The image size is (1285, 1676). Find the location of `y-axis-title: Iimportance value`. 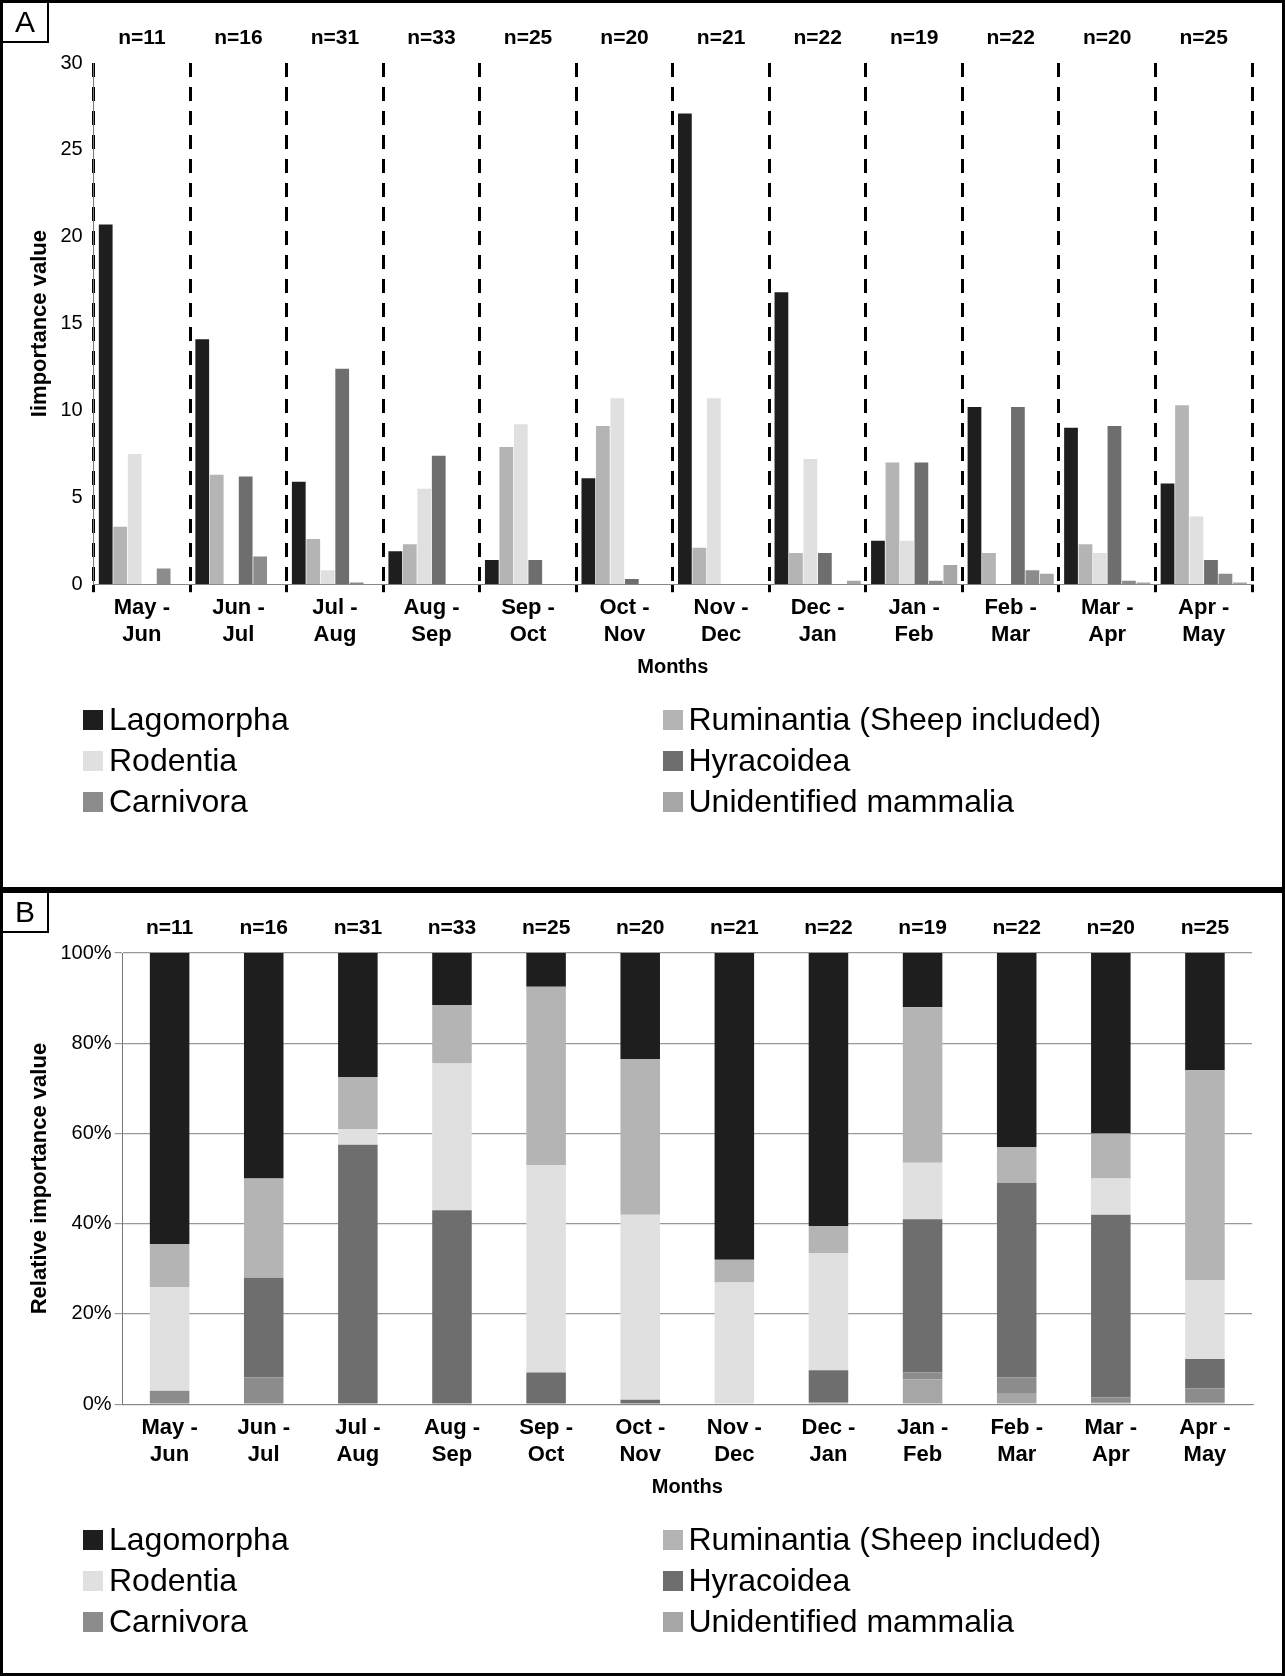

y-axis-title: Iimportance value is located at coordinates (39, 324).